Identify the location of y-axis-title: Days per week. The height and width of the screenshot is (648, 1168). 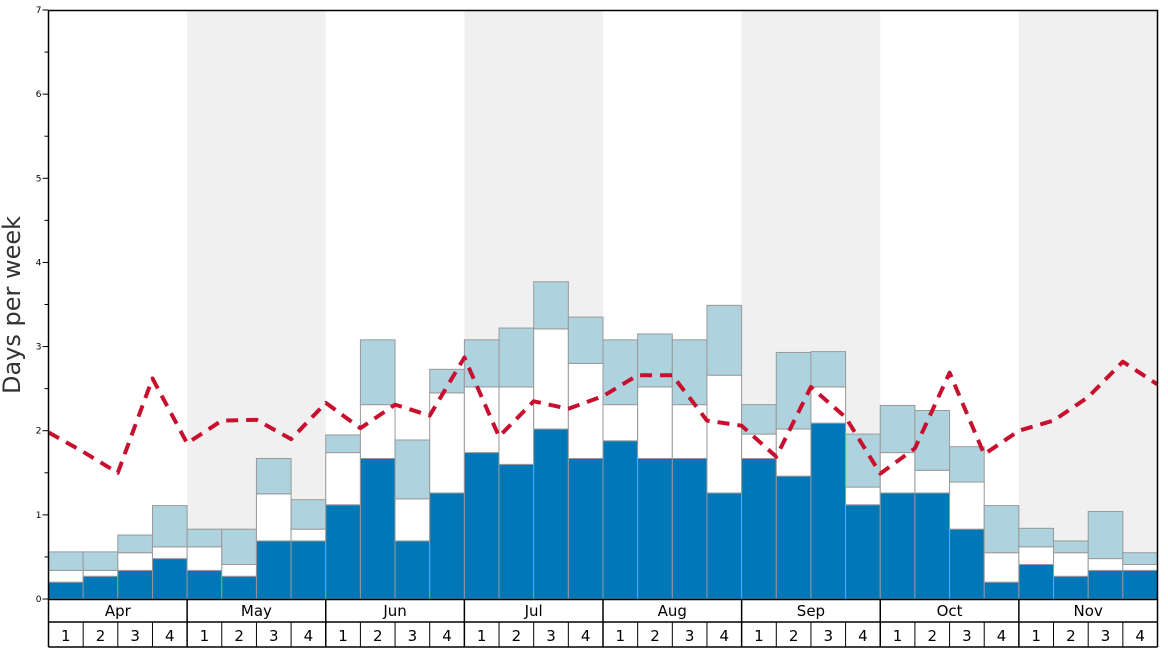
(13, 305).